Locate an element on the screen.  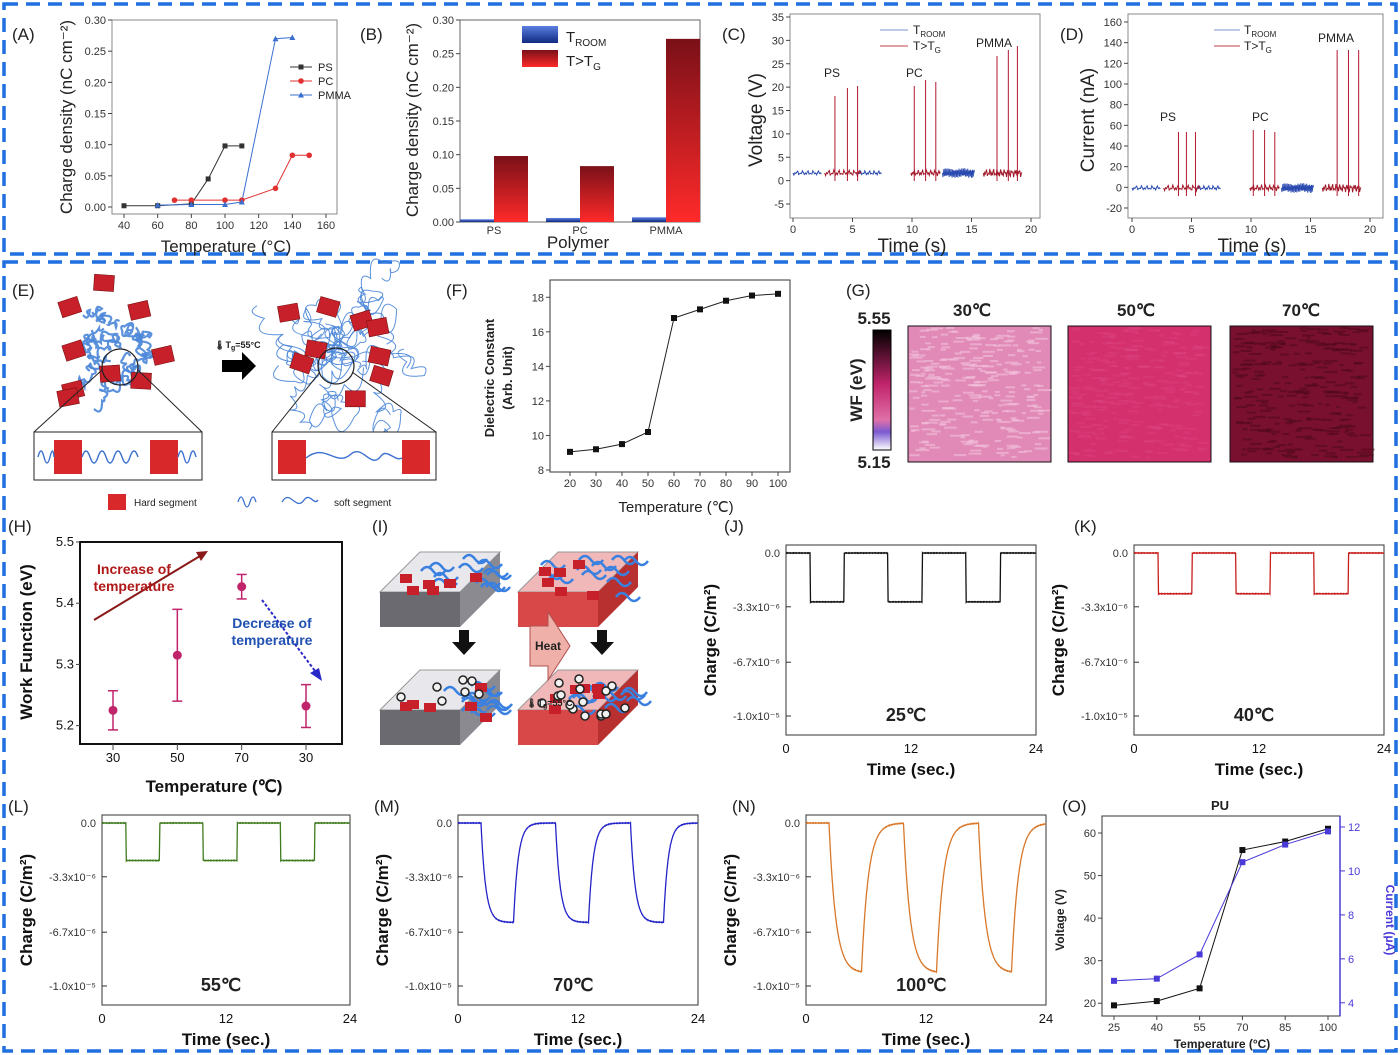
d-xtick-4: 20 is located at coordinates (1370, 230).